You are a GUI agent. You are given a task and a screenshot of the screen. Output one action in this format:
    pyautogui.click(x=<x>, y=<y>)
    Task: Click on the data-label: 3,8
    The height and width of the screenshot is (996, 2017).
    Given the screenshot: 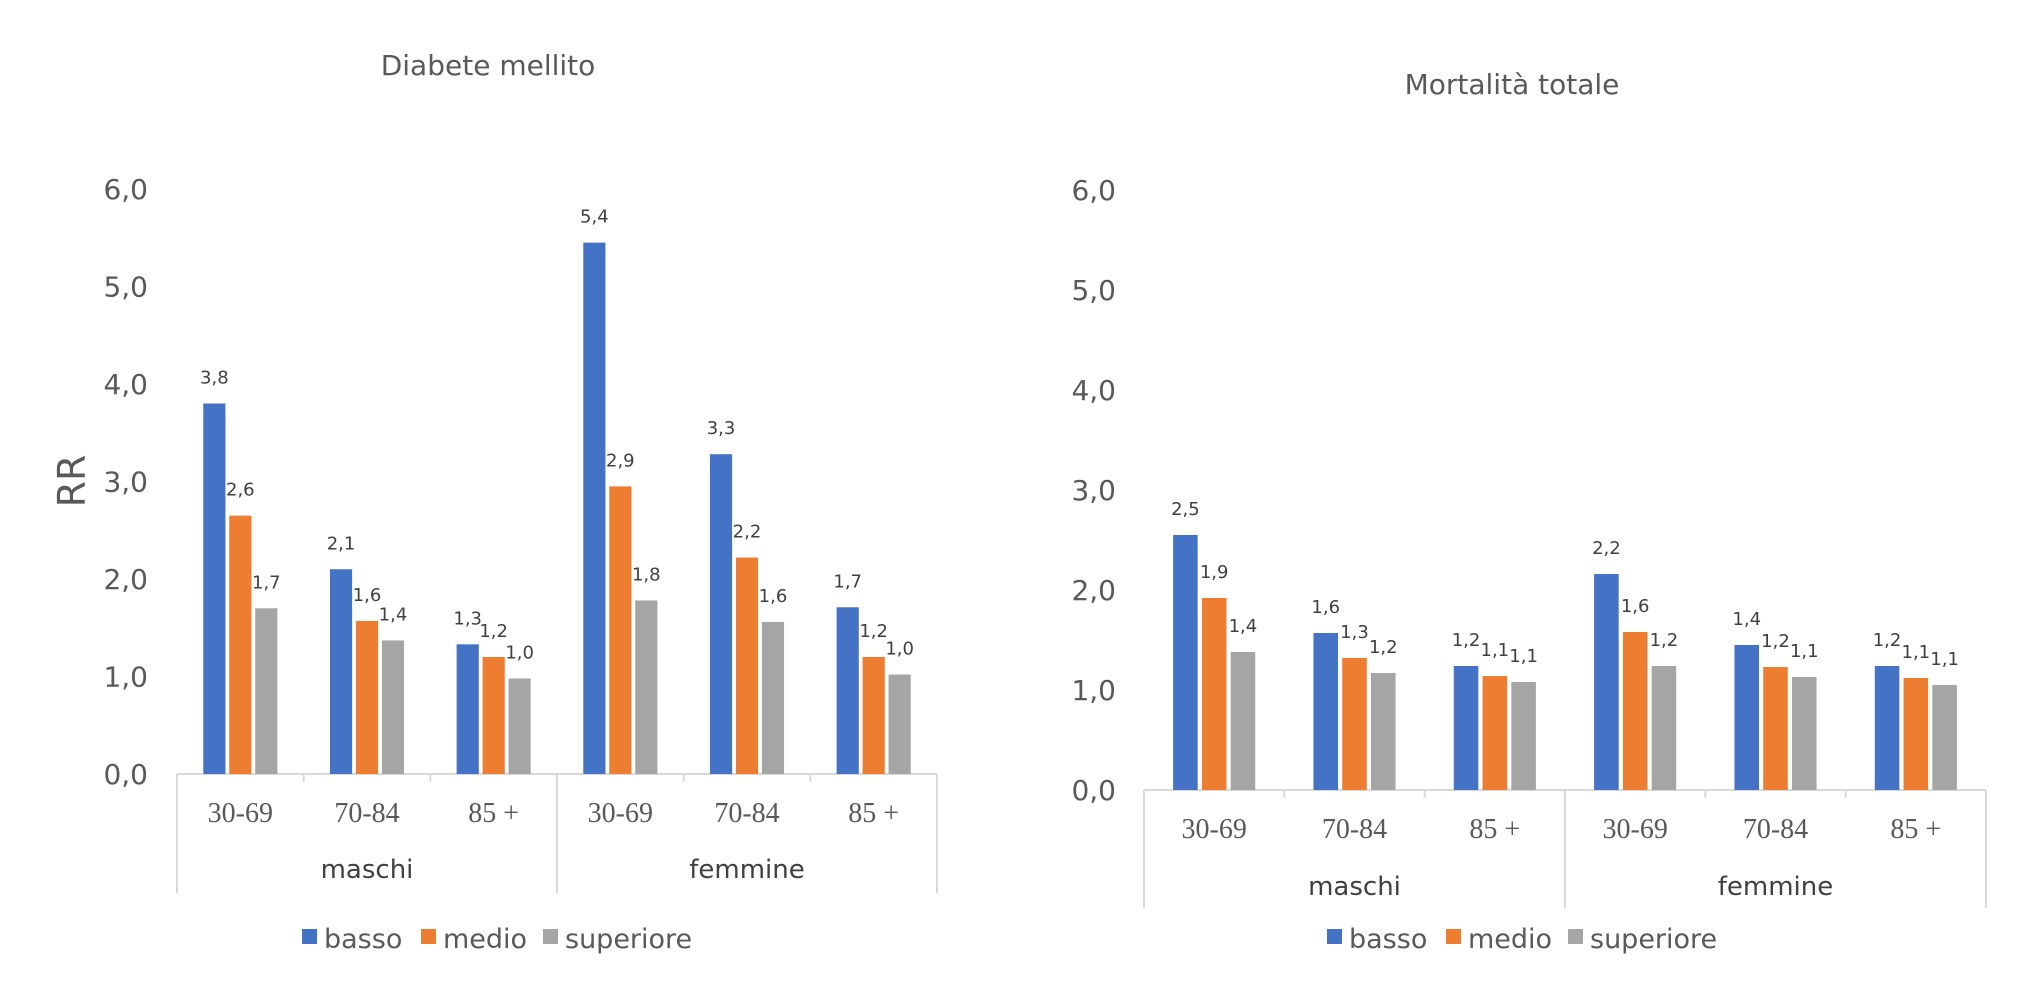 What is the action you would take?
    pyautogui.click(x=214, y=378)
    